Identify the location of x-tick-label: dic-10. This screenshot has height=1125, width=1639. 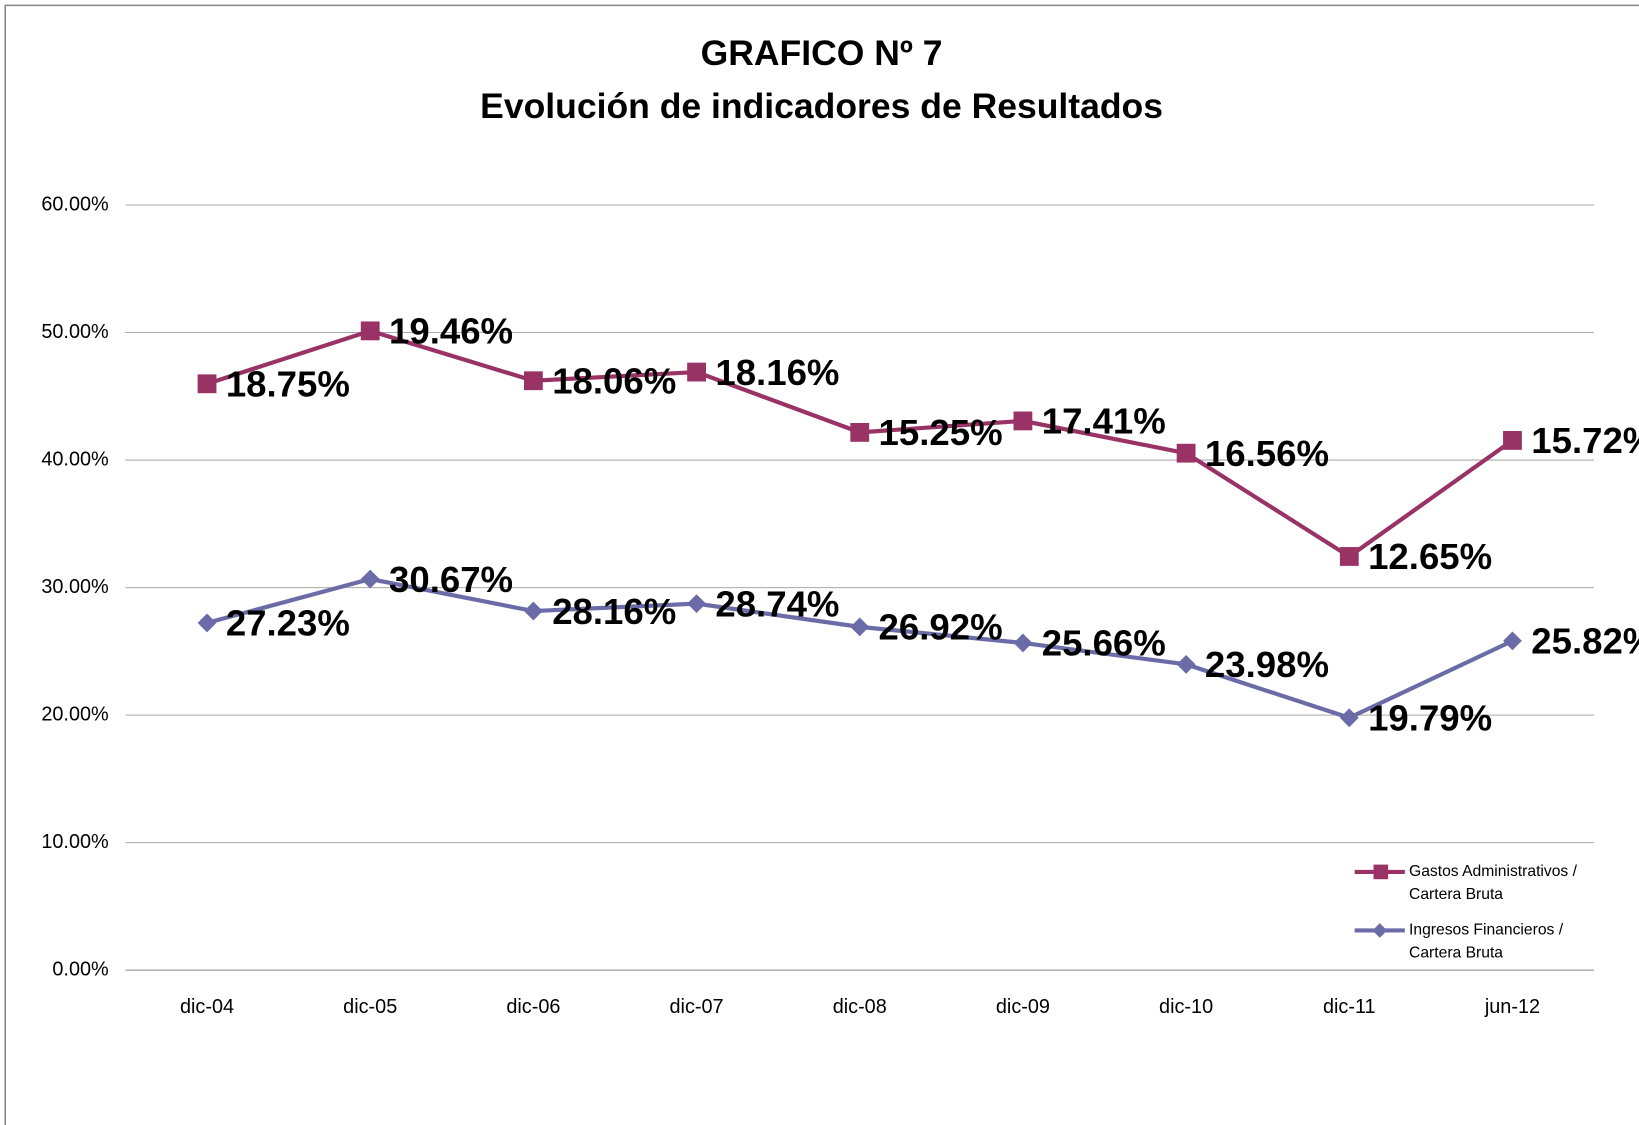
(1186, 1007).